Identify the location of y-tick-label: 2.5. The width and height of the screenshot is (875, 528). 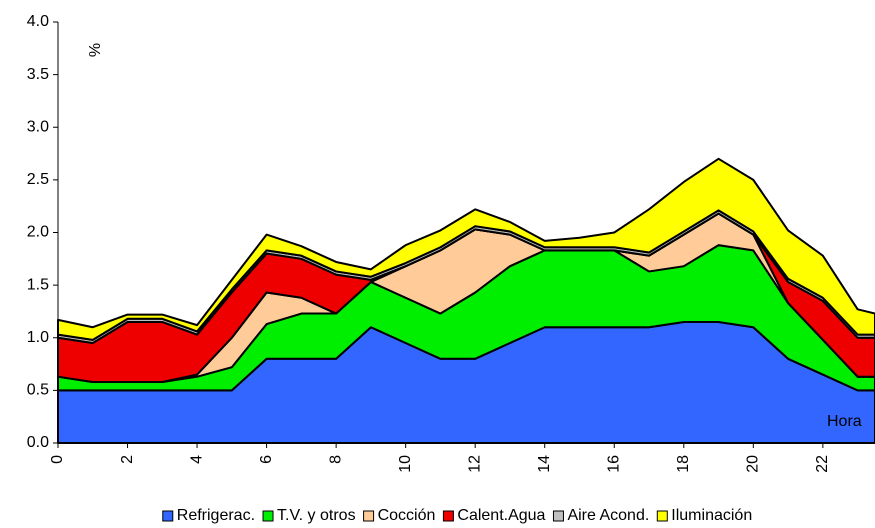
(38, 179).